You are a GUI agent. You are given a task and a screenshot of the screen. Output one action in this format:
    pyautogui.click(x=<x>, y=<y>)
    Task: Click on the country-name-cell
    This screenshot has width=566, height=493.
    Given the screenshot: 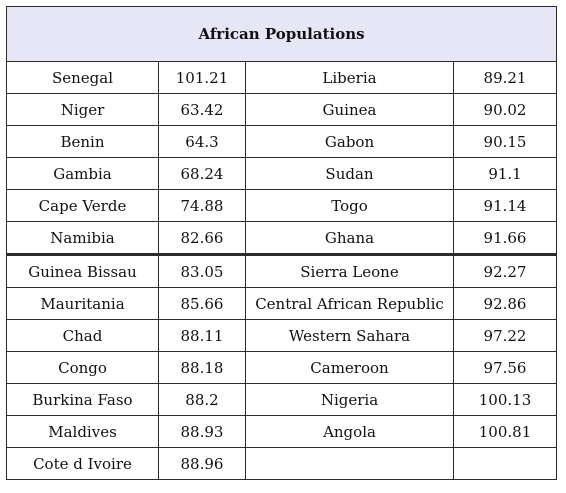 What is the action you would take?
    pyautogui.click(x=349, y=463)
    